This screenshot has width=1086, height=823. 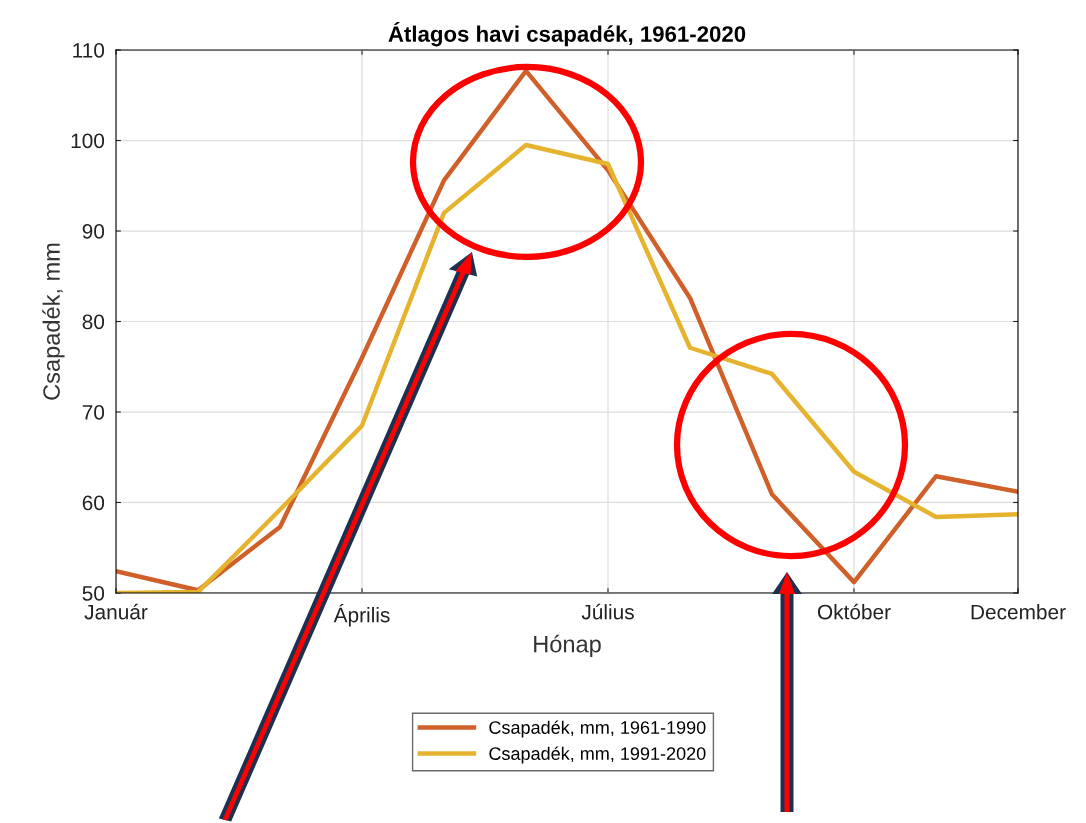 What do you see at coordinates (93, 412) in the screenshot?
I see `y-tick-label: 70` at bounding box center [93, 412].